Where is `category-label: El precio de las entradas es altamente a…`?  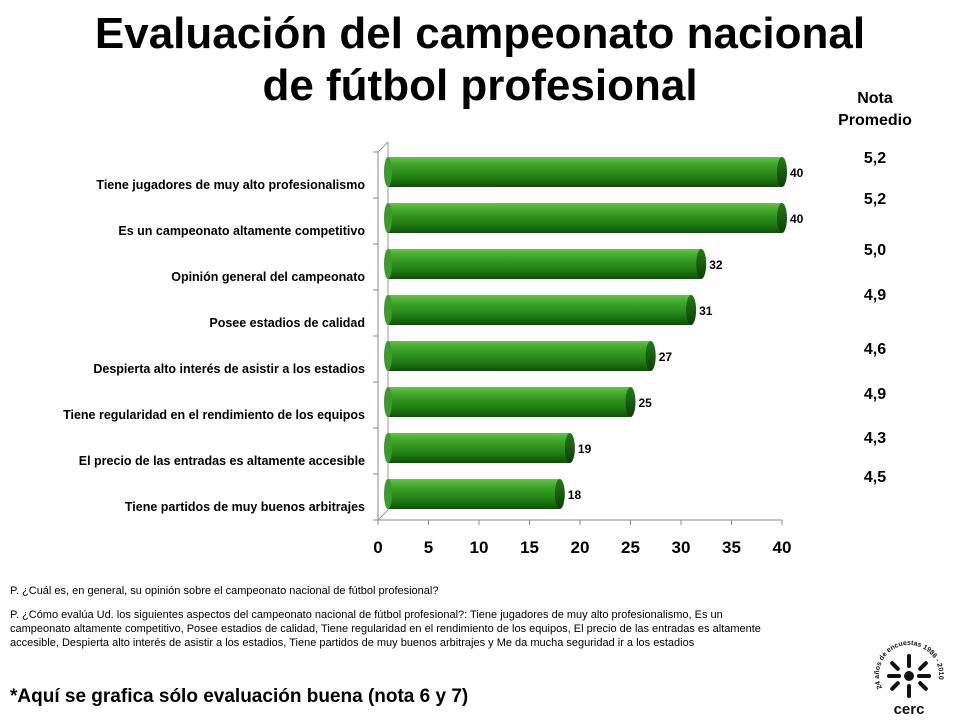
category-label: El precio de las entradas es altamente a… is located at coordinates (221, 461).